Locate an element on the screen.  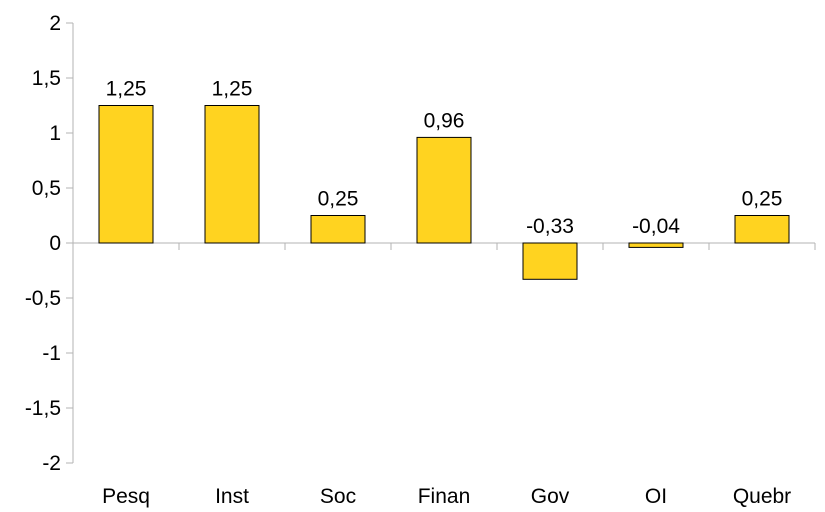
y-tick-label: -2 is located at coordinates (51, 463).